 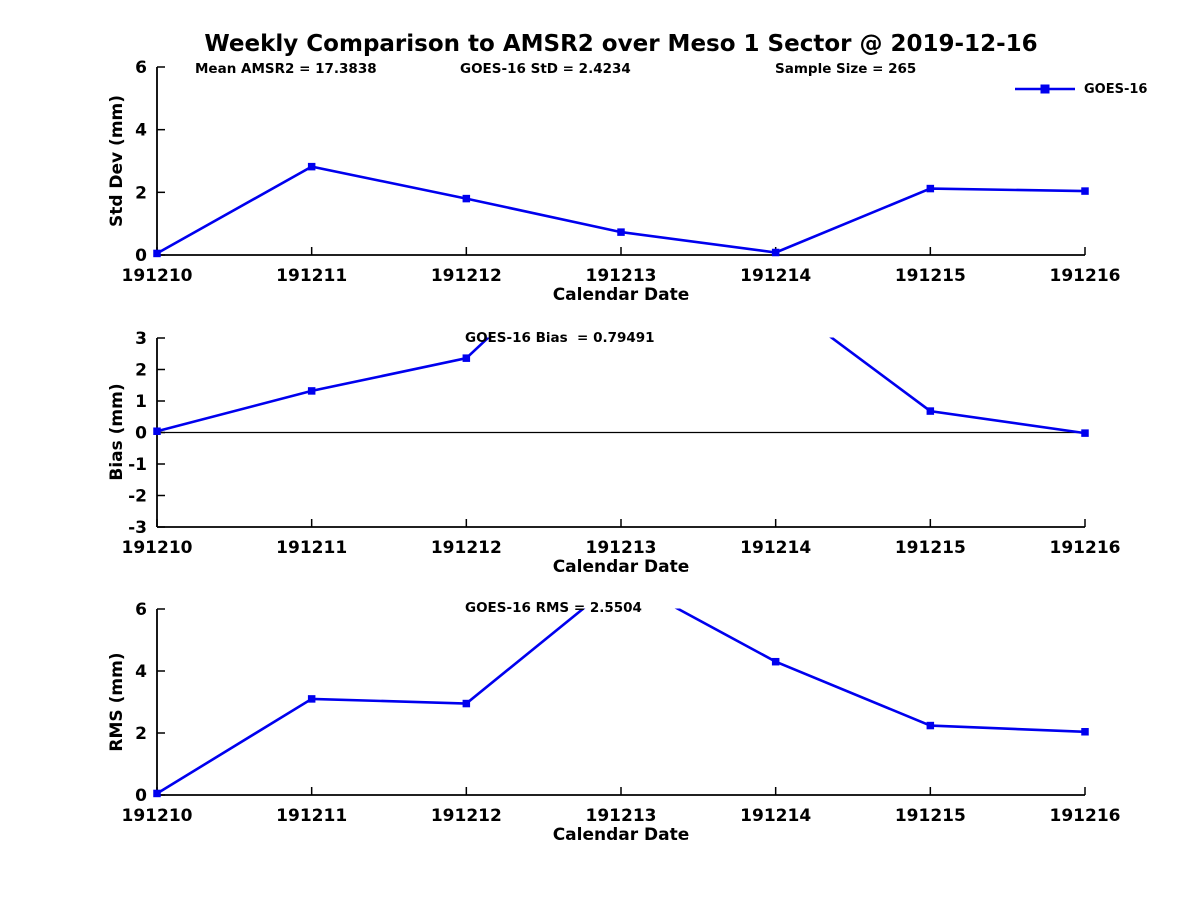 I want to click on annotation-mean-amsr2: Mean AMSR2 = 17.3838, so click(x=286, y=69).